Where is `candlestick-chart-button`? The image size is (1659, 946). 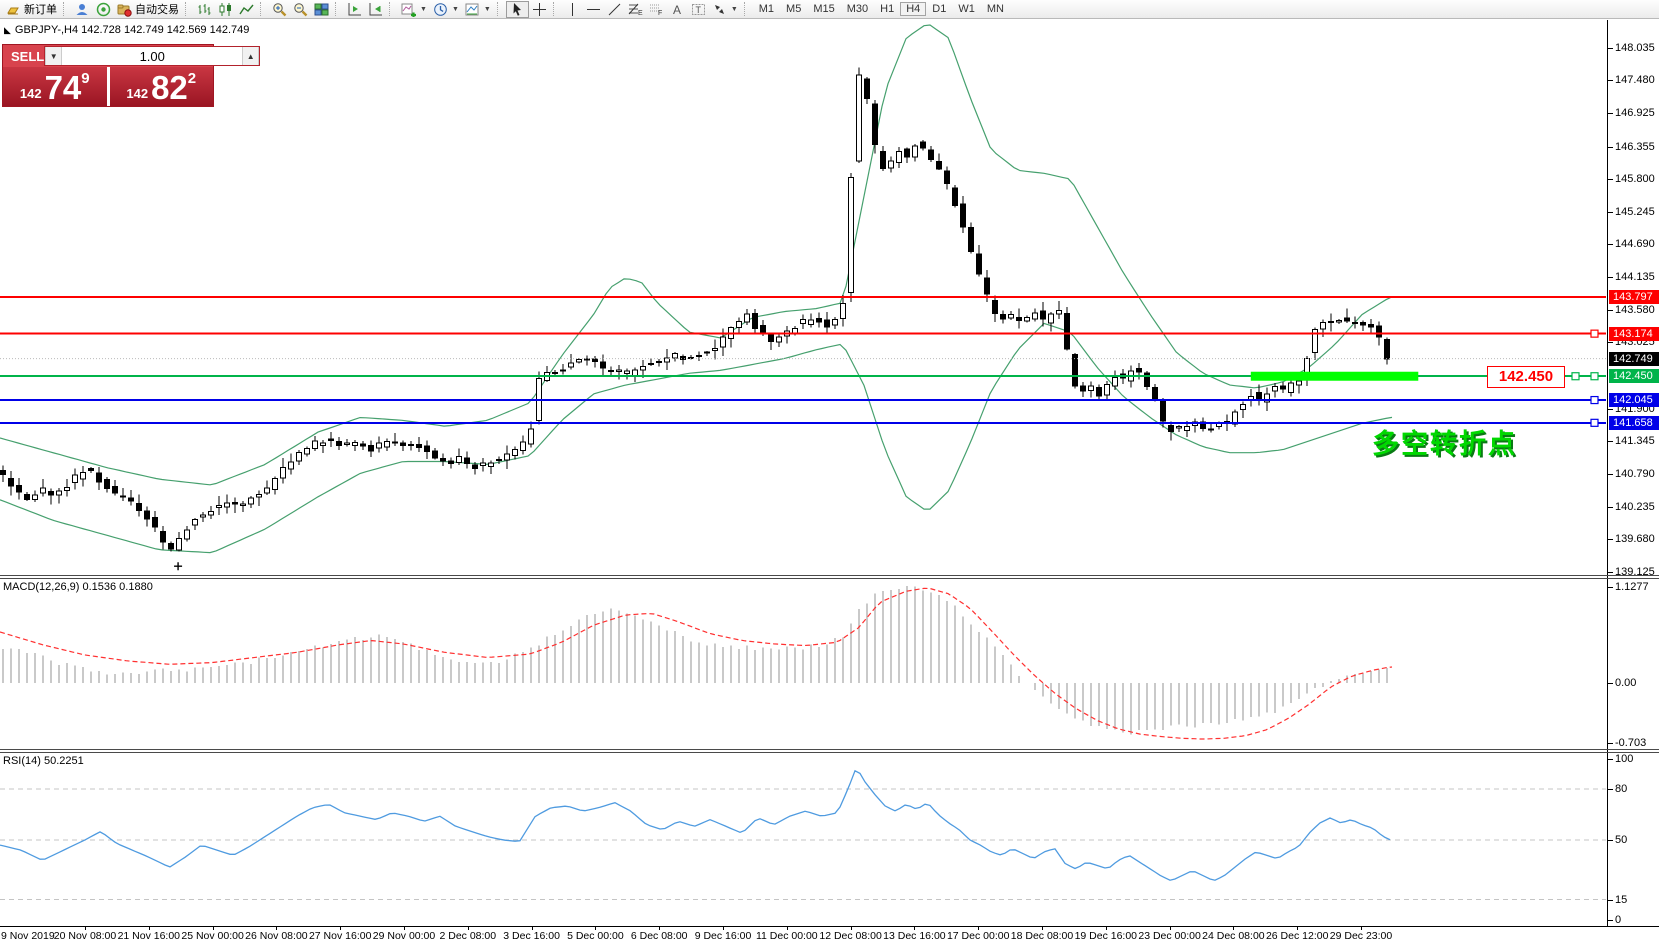
candlestick-chart-button is located at coordinates (225, 9).